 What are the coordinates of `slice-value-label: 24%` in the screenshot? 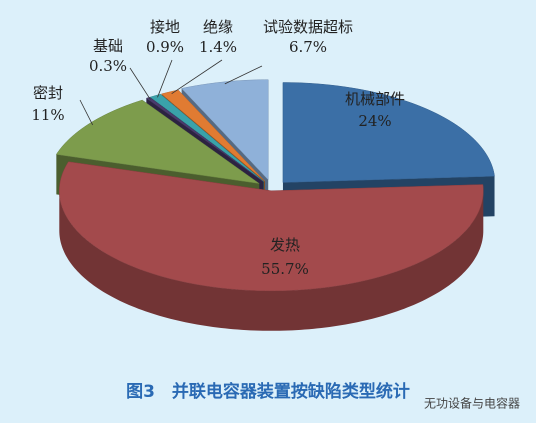 It's located at (374, 121).